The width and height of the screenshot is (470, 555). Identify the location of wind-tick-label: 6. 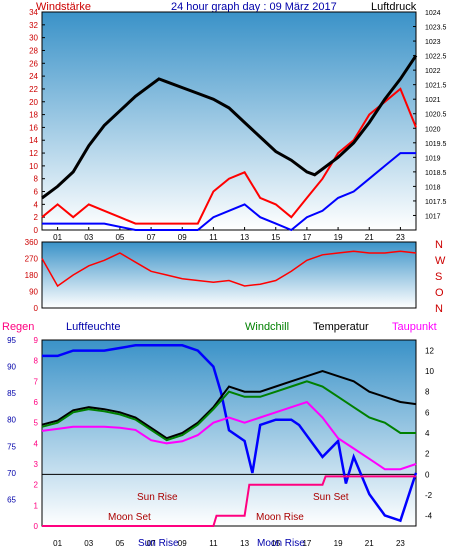
(36, 192).